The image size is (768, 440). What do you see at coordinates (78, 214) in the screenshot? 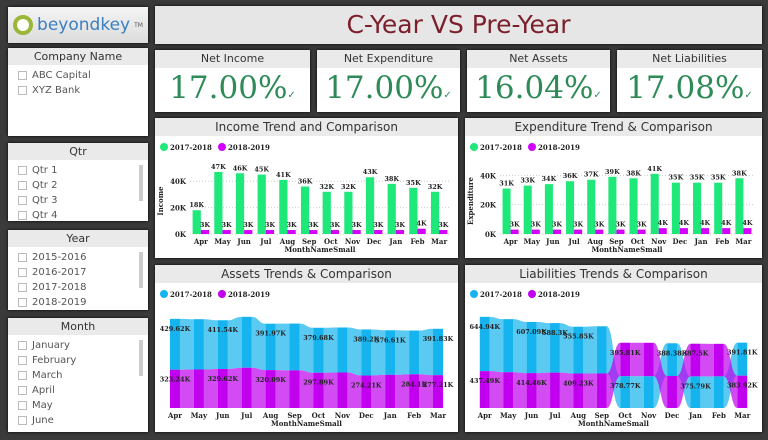
I see `slicer-option: Qtr 4` at bounding box center [78, 214].